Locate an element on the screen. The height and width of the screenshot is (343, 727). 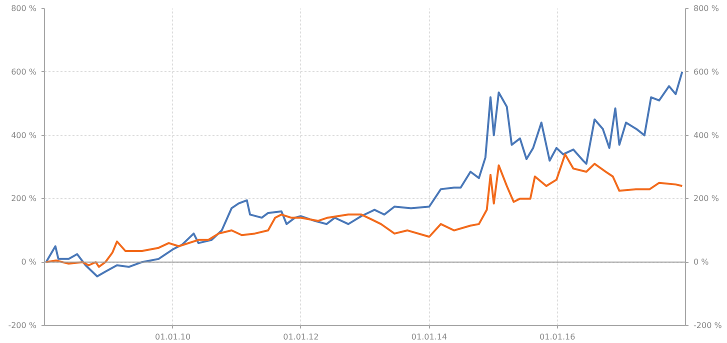
y-tick-label: 0 % is located at coordinates (29, 262).